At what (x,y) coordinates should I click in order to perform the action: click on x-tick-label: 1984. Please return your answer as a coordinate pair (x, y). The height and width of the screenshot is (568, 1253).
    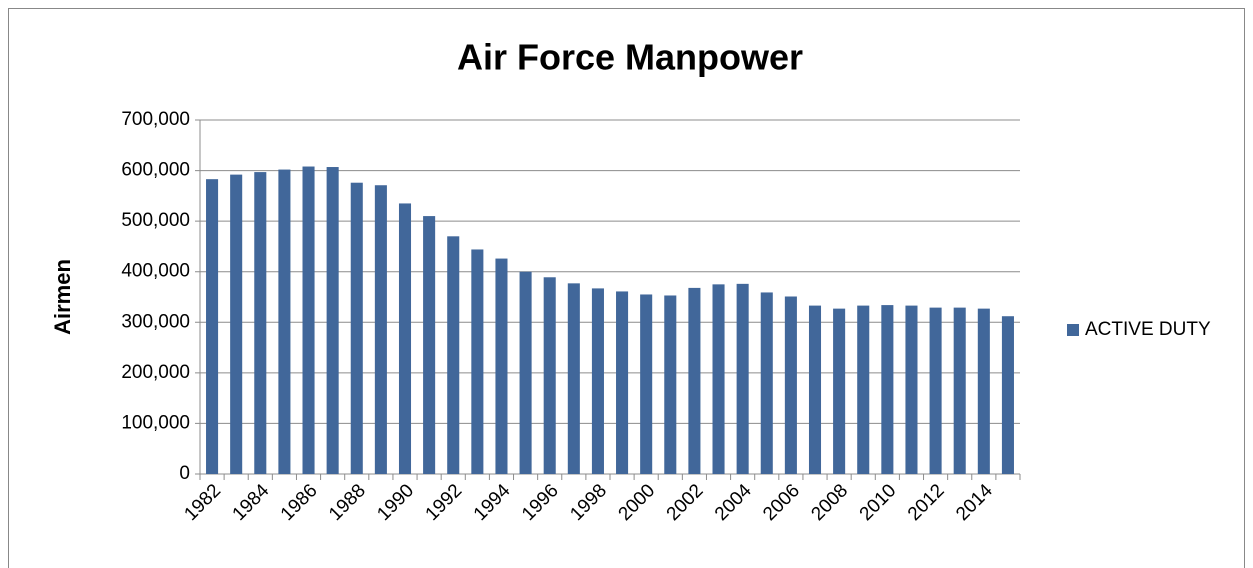
    Looking at the image, I should click on (251, 502).